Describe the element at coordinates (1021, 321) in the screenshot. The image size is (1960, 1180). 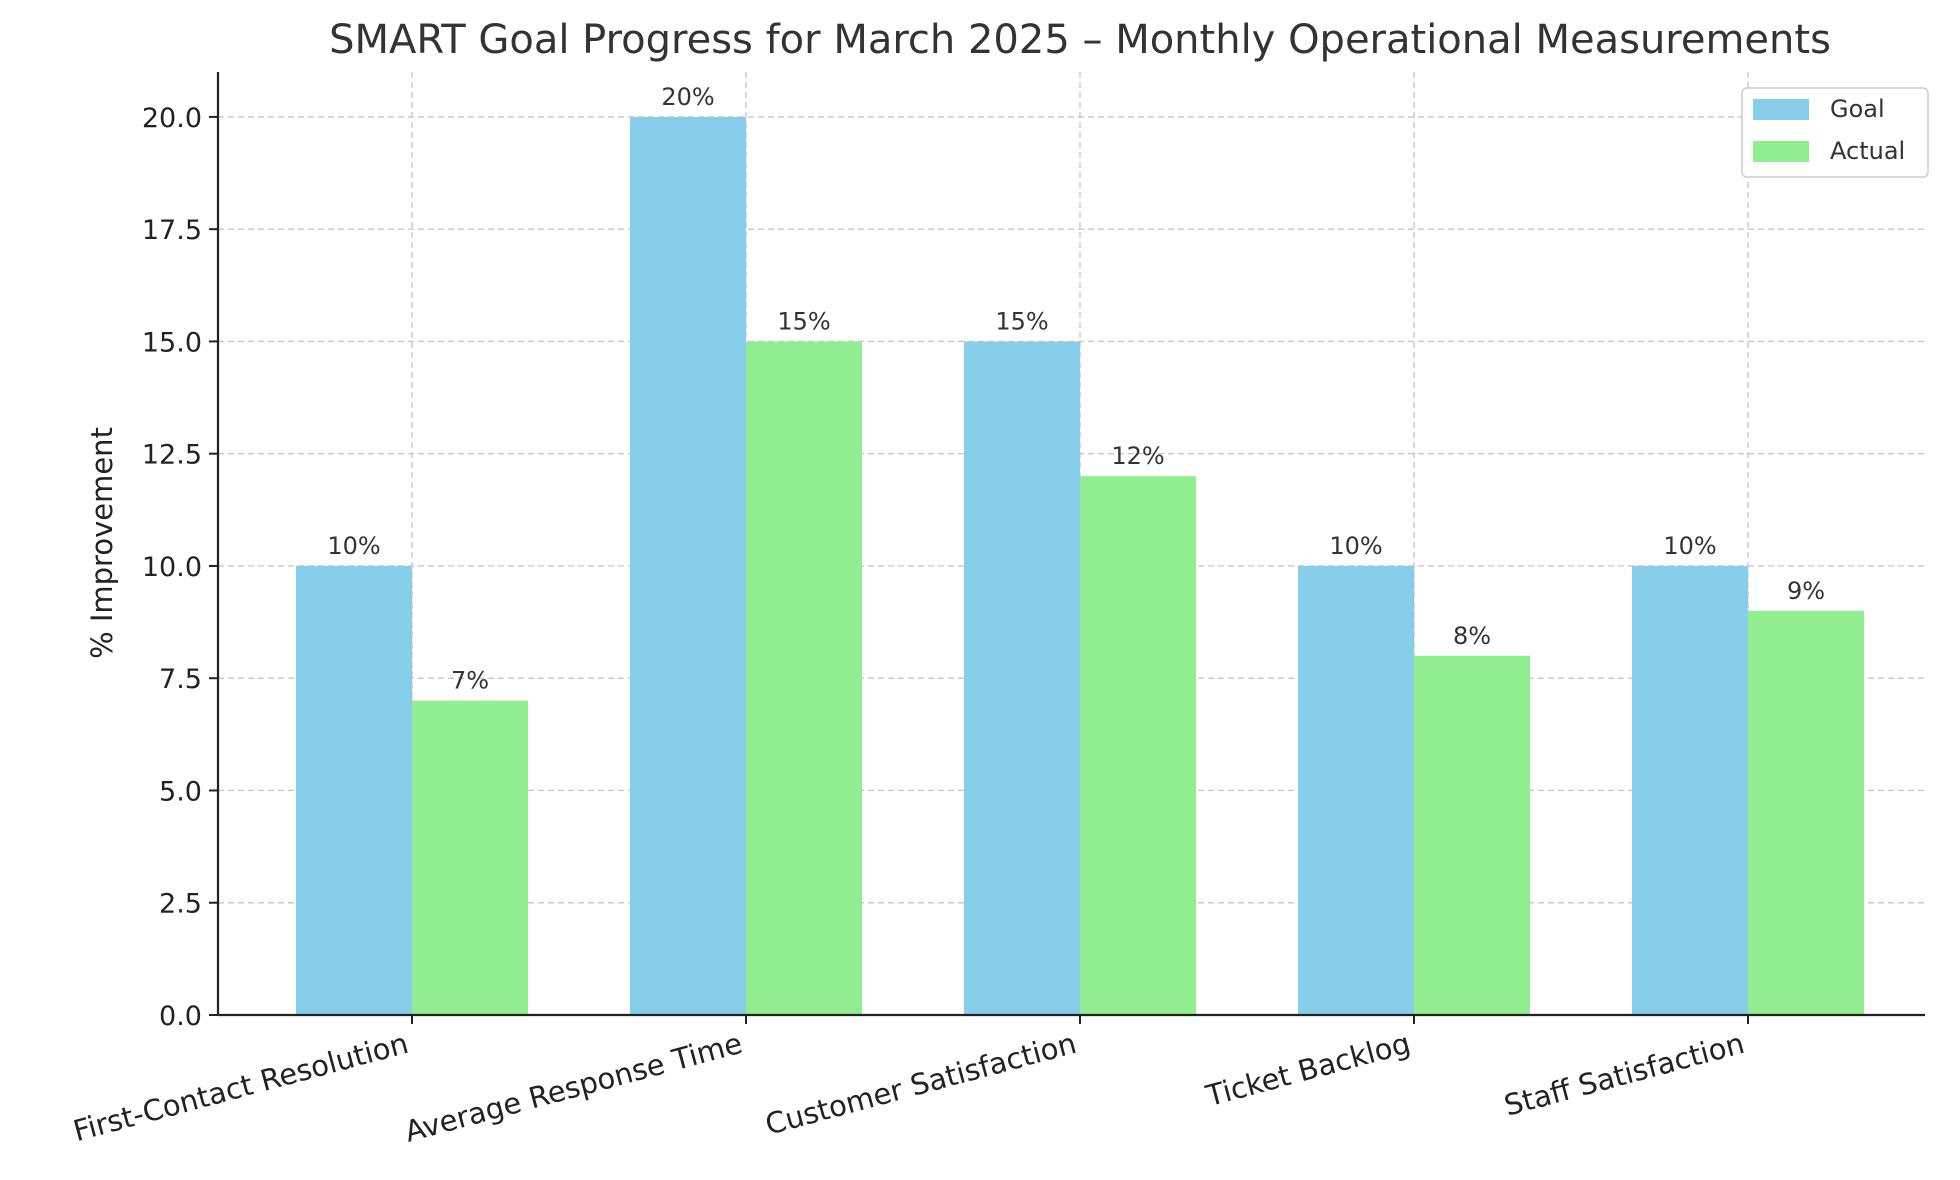
I see `data-label-goal: 15%` at that location.